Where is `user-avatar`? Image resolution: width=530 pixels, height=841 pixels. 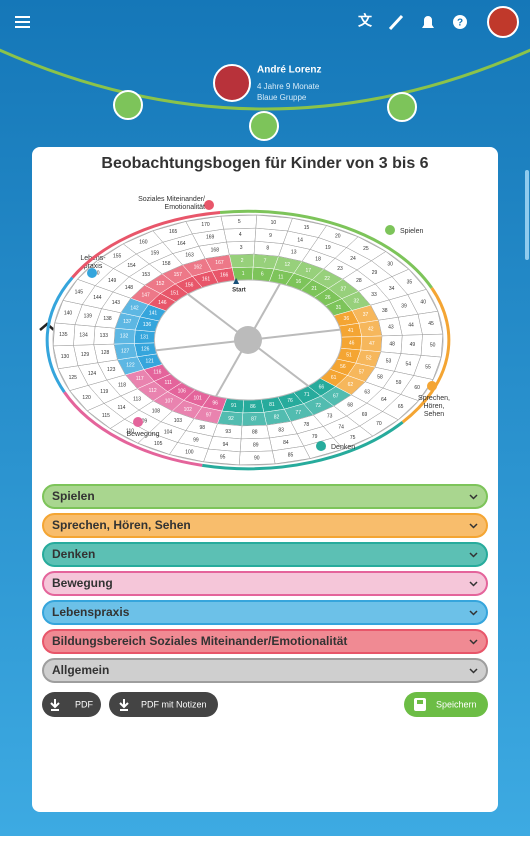
user-avatar is located at coordinates (503, 22).